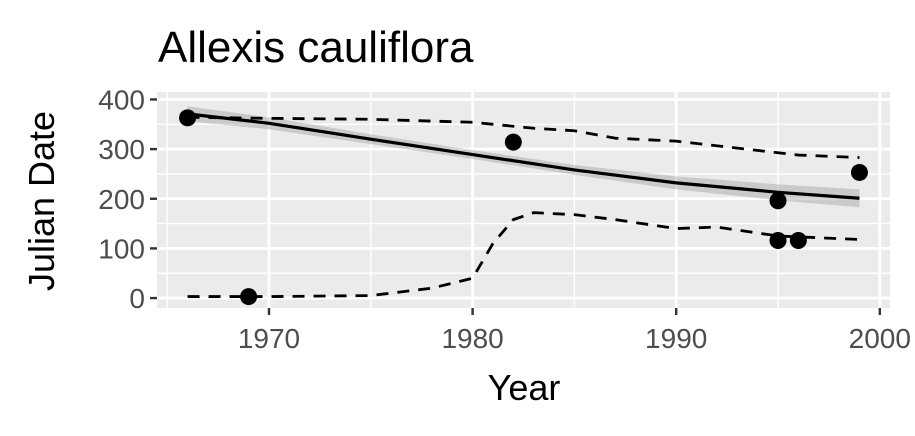 The height and width of the screenshot is (436, 915). Describe the element at coordinates (41, 201) in the screenshot. I see `y-axis-title: Julian Date` at that location.